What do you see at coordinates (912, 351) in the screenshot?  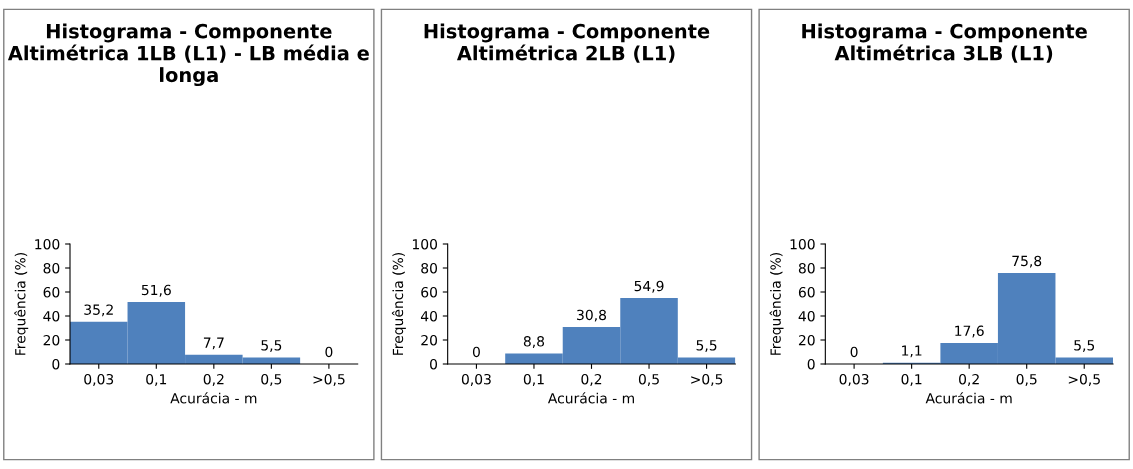 I see `data-label: 1,1` at bounding box center [912, 351].